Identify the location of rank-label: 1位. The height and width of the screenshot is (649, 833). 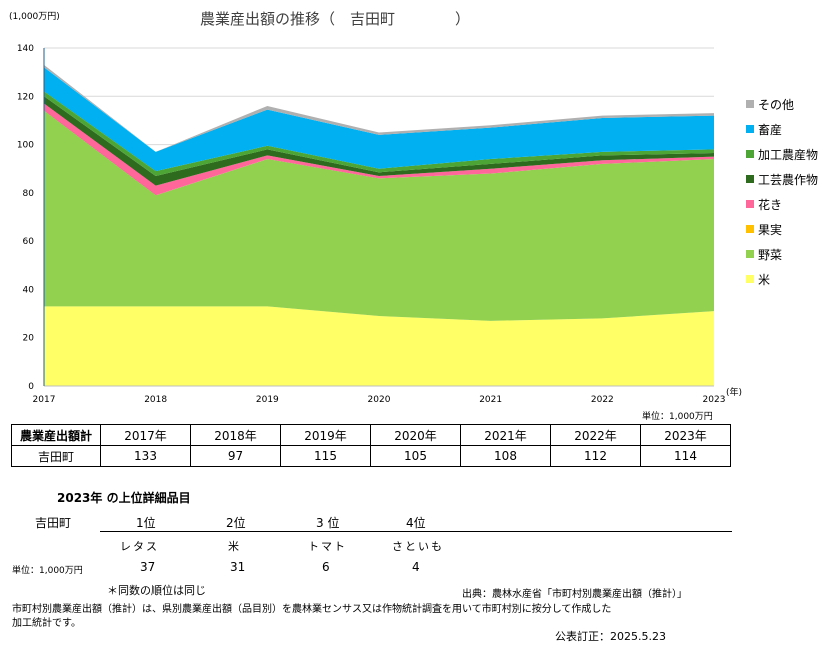
(146, 523).